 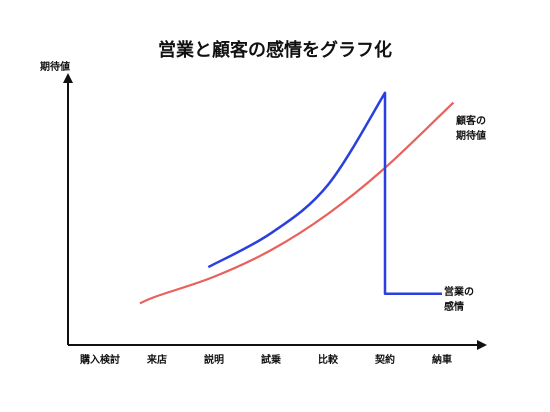 What do you see at coordinates (271, 359) in the screenshot?
I see `x-tick-label: 試乗` at bounding box center [271, 359].